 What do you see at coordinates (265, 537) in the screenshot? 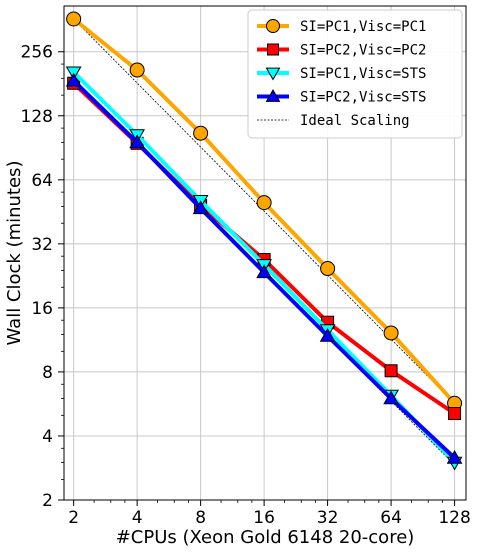
I see `x-axis-label: #CPUs (Xeon Gold 6148 20-core)` at bounding box center [265, 537].